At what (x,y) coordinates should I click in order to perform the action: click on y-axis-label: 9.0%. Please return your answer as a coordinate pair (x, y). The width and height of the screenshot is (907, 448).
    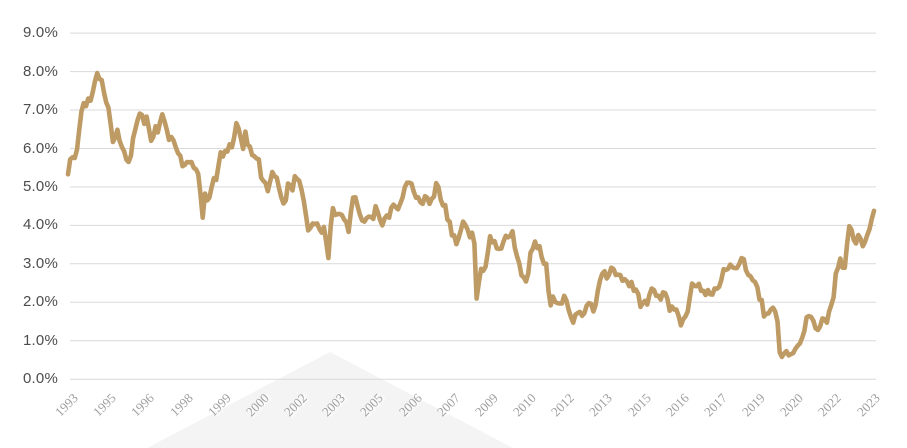
    Looking at the image, I should click on (40, 33).